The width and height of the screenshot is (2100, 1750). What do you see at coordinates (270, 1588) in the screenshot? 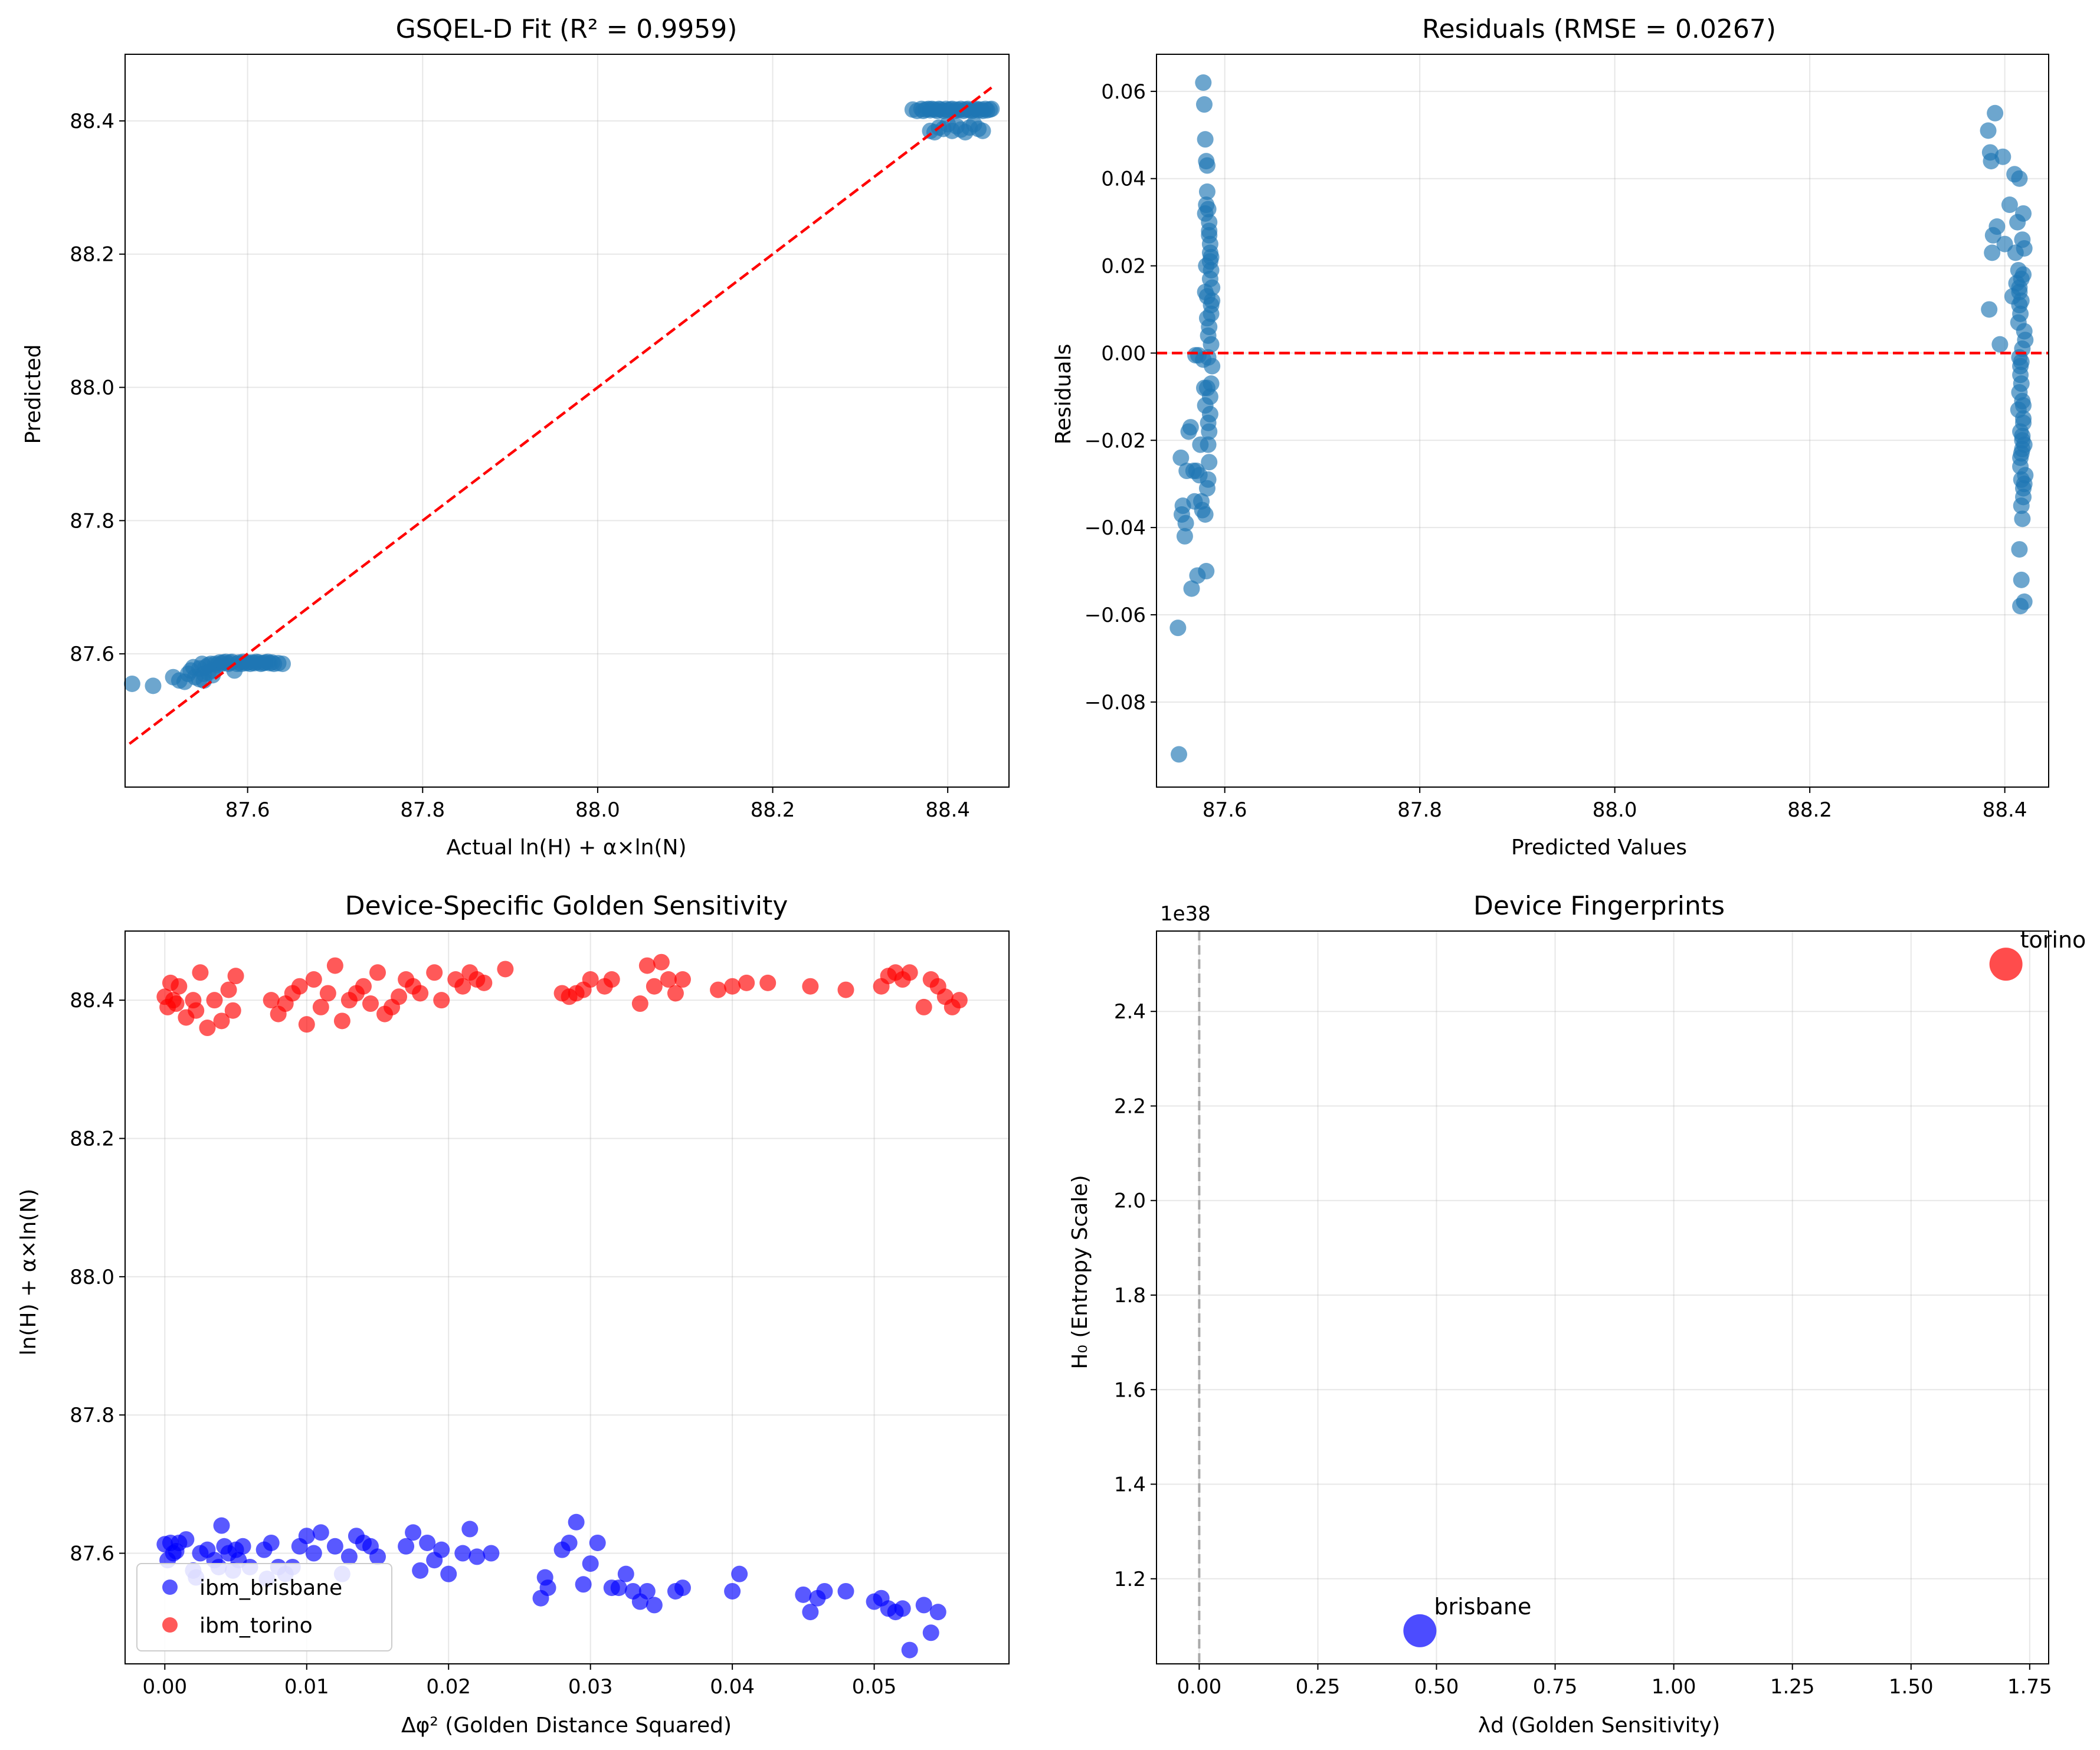
I see `legend-label: ibm_brisbane` at bounding box center [270, 1588].